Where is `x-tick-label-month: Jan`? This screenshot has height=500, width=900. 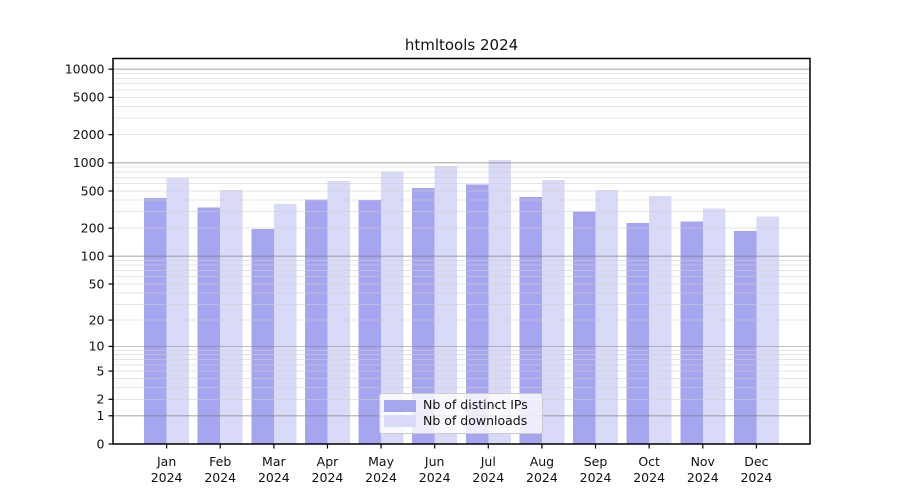 x-tick-label-month: Jan is located at coordinates (166, 461).